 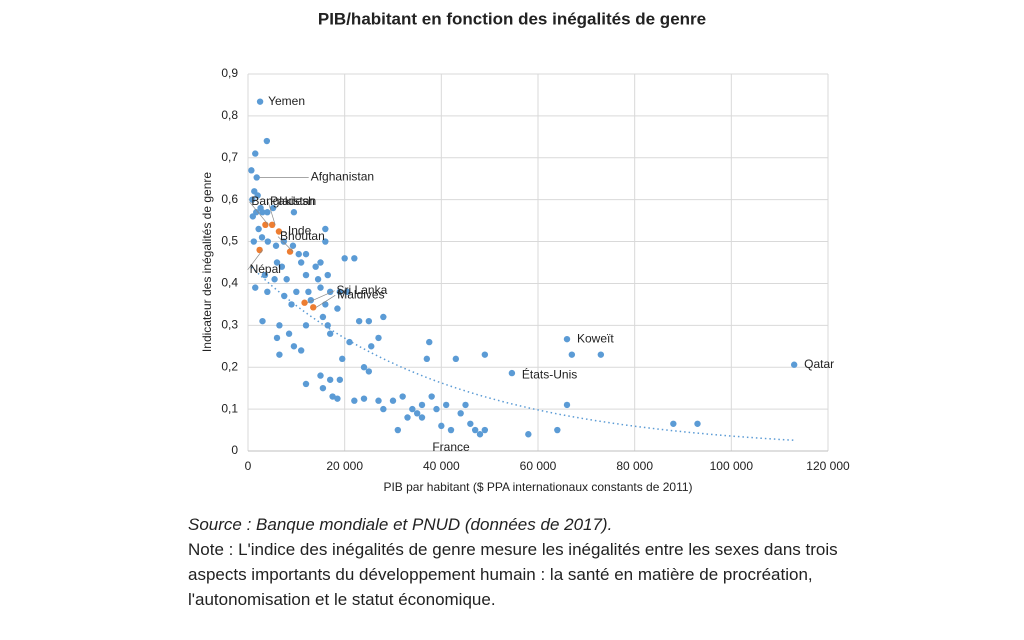 What do you see at coordinates (229, 73) in the screenshot?
I see `y-tick-label: 0,9` at bounding box center [229, 73].